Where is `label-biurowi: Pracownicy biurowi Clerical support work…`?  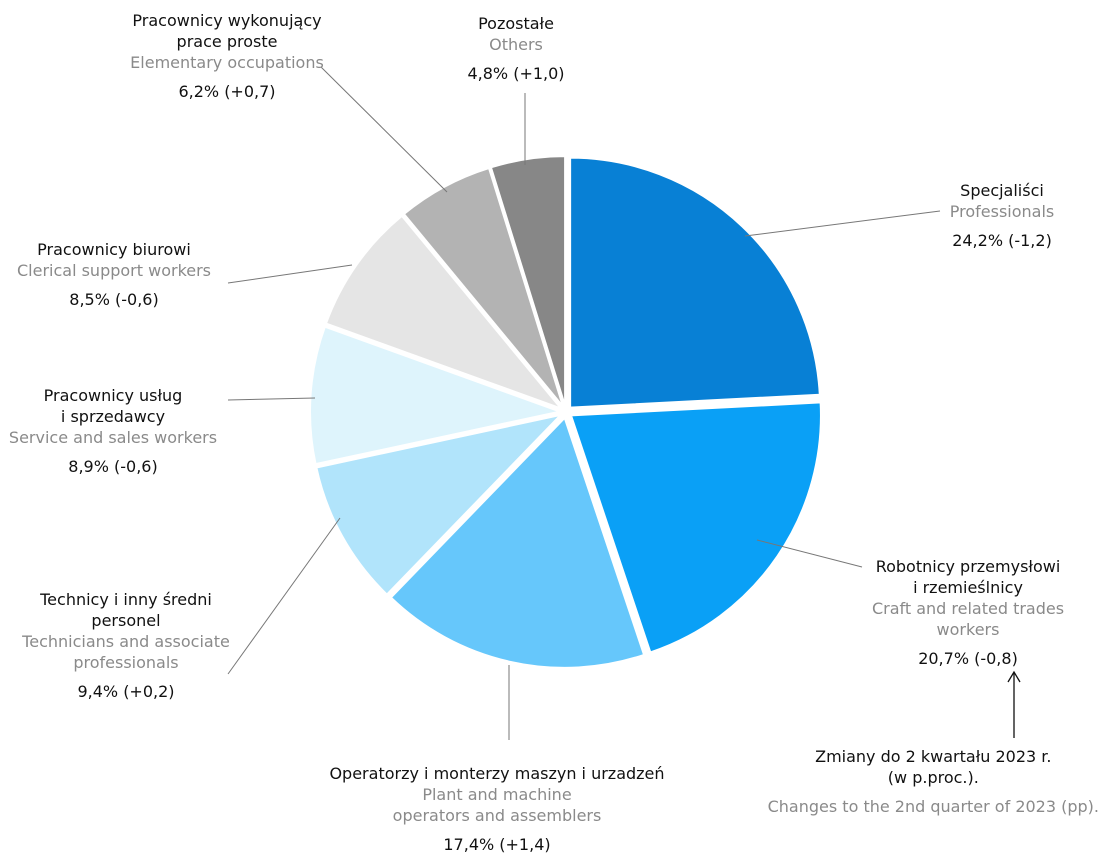
label-biurowi: Pracownicy biurowi Clerical support work… is located at coordinates (114, 274).